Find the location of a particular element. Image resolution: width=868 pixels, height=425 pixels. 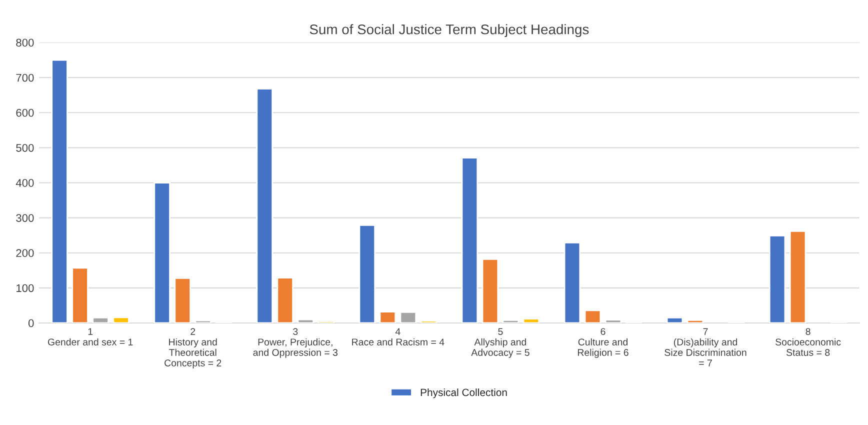

y-tick-label: 400 is located at coordinates (25, 183).